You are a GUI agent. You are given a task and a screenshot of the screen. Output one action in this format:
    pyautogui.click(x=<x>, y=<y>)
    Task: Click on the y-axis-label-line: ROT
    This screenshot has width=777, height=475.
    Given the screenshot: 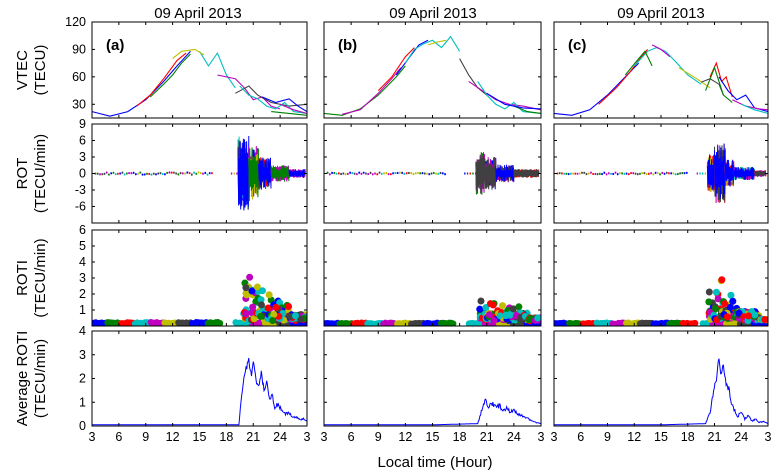 What is the action you would take?
    pyautogui.click(x=22, y=174)
    